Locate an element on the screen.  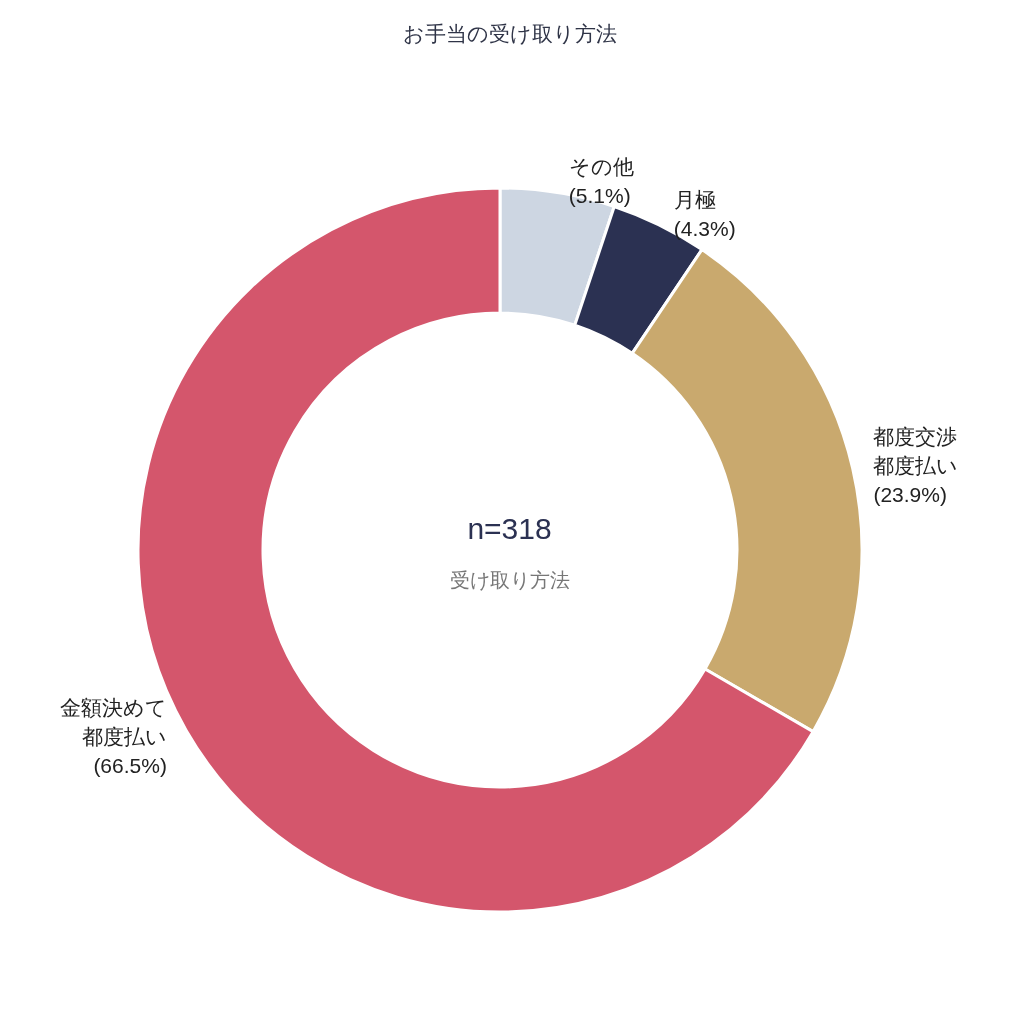
data-label: (5.1%) is located at coordinates (599, 195).